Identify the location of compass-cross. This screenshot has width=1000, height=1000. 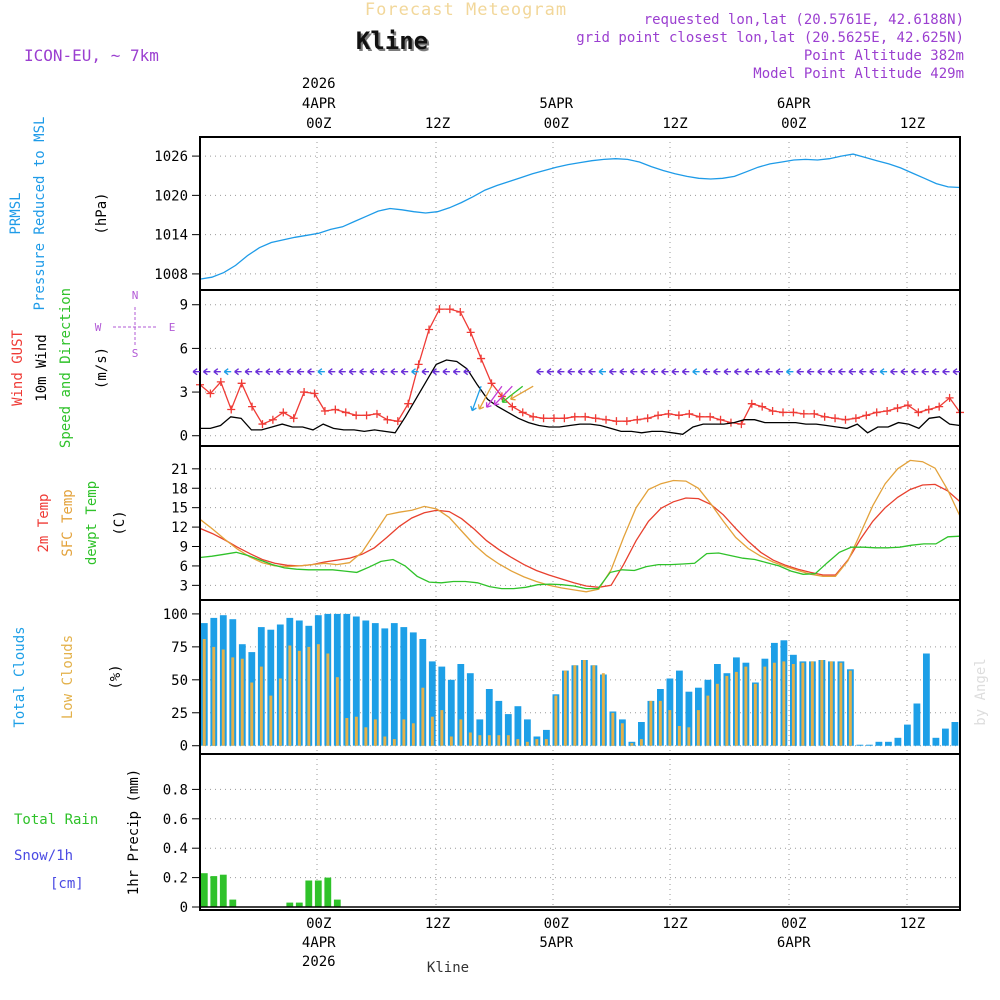
(135, 326).